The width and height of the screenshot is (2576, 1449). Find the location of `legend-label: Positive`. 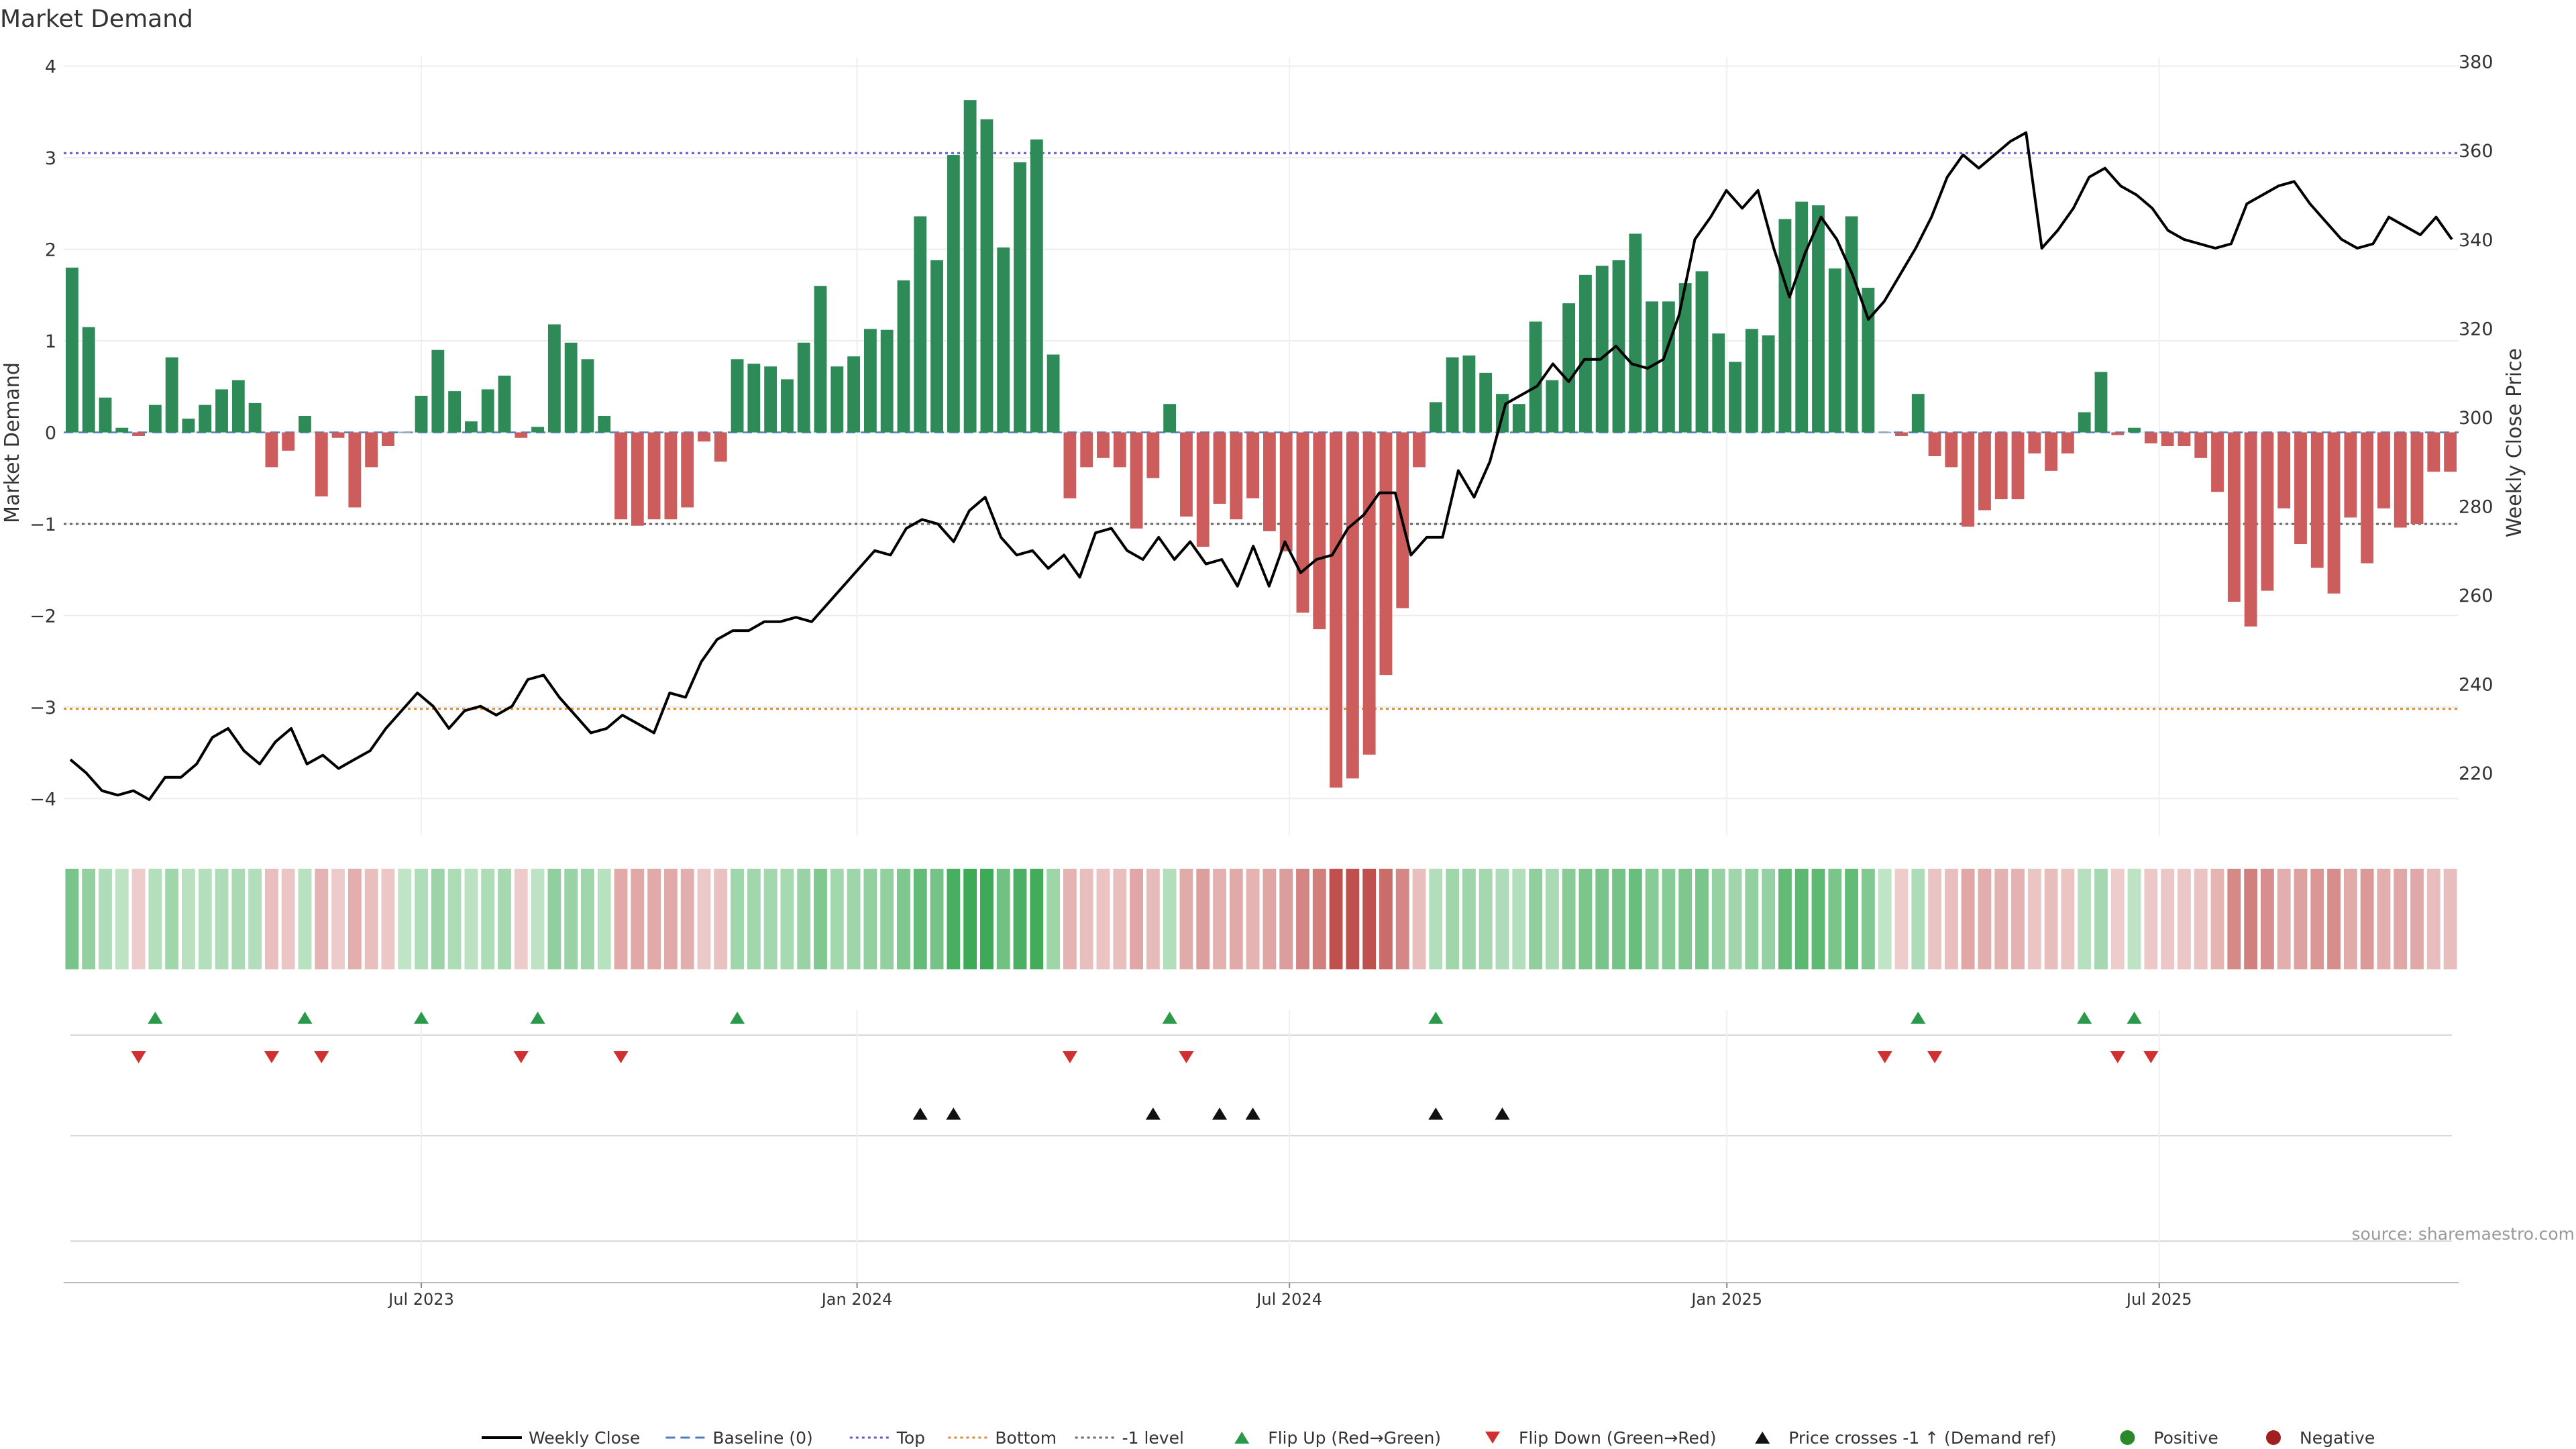

legend-label: Positive is located at coordinates (2185, 1438).